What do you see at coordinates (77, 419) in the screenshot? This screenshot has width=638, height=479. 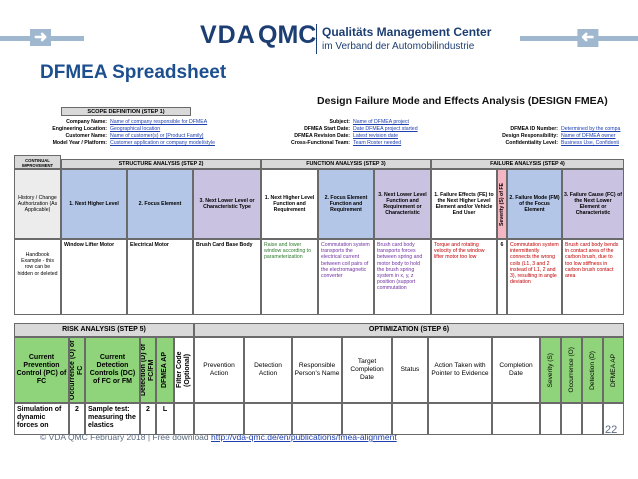 I see `cell-occurrence: 2` at bounding box center [77, 419].